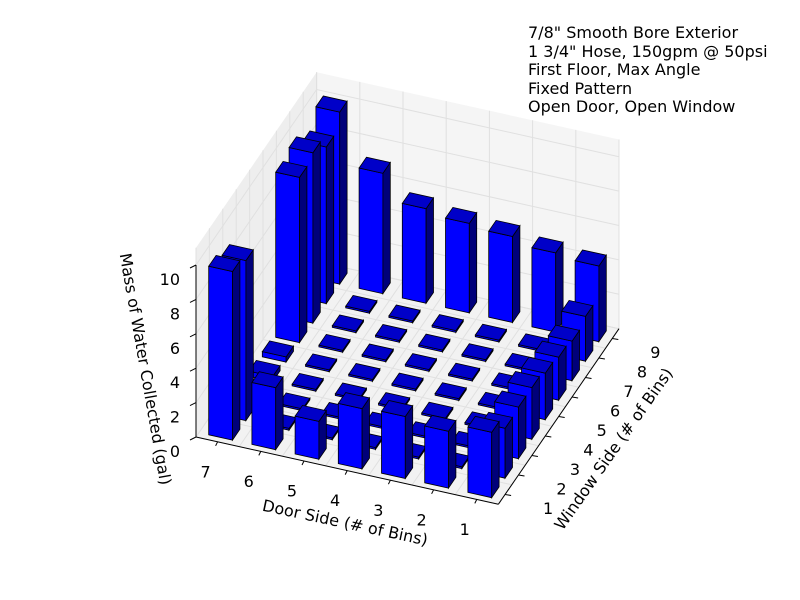 This screenshot has height=600, width=800. Describe the element at coordinates (465, 529) in the screenshot. I see `door-tick-label: 1` at that location.